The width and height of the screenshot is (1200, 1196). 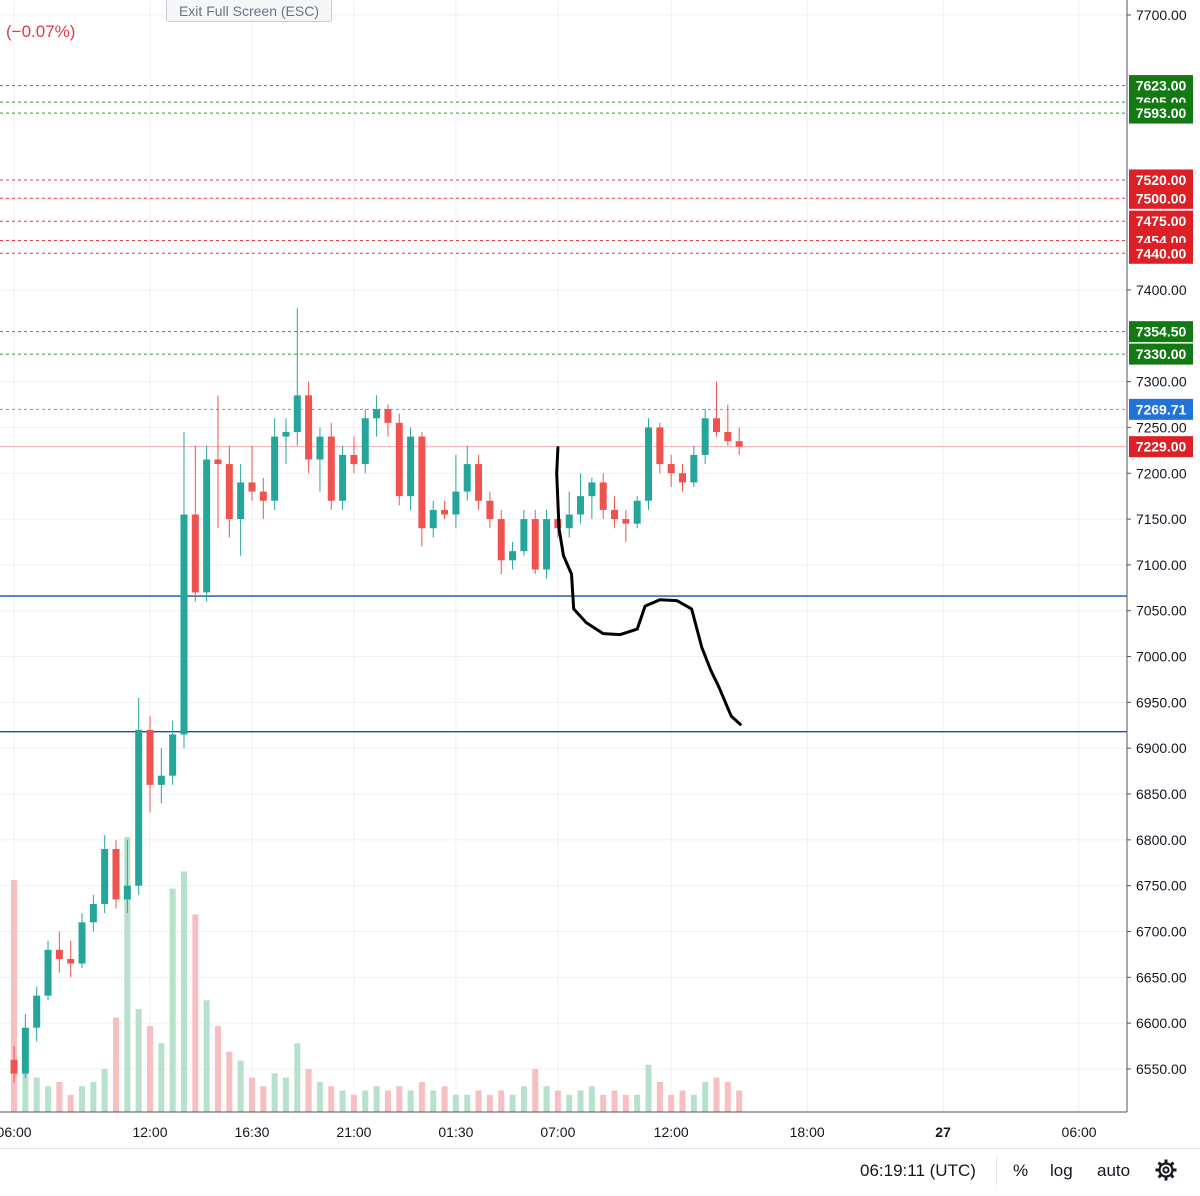 I want to click on log-scale-toggle: log, so click(x=1061, y=1170).